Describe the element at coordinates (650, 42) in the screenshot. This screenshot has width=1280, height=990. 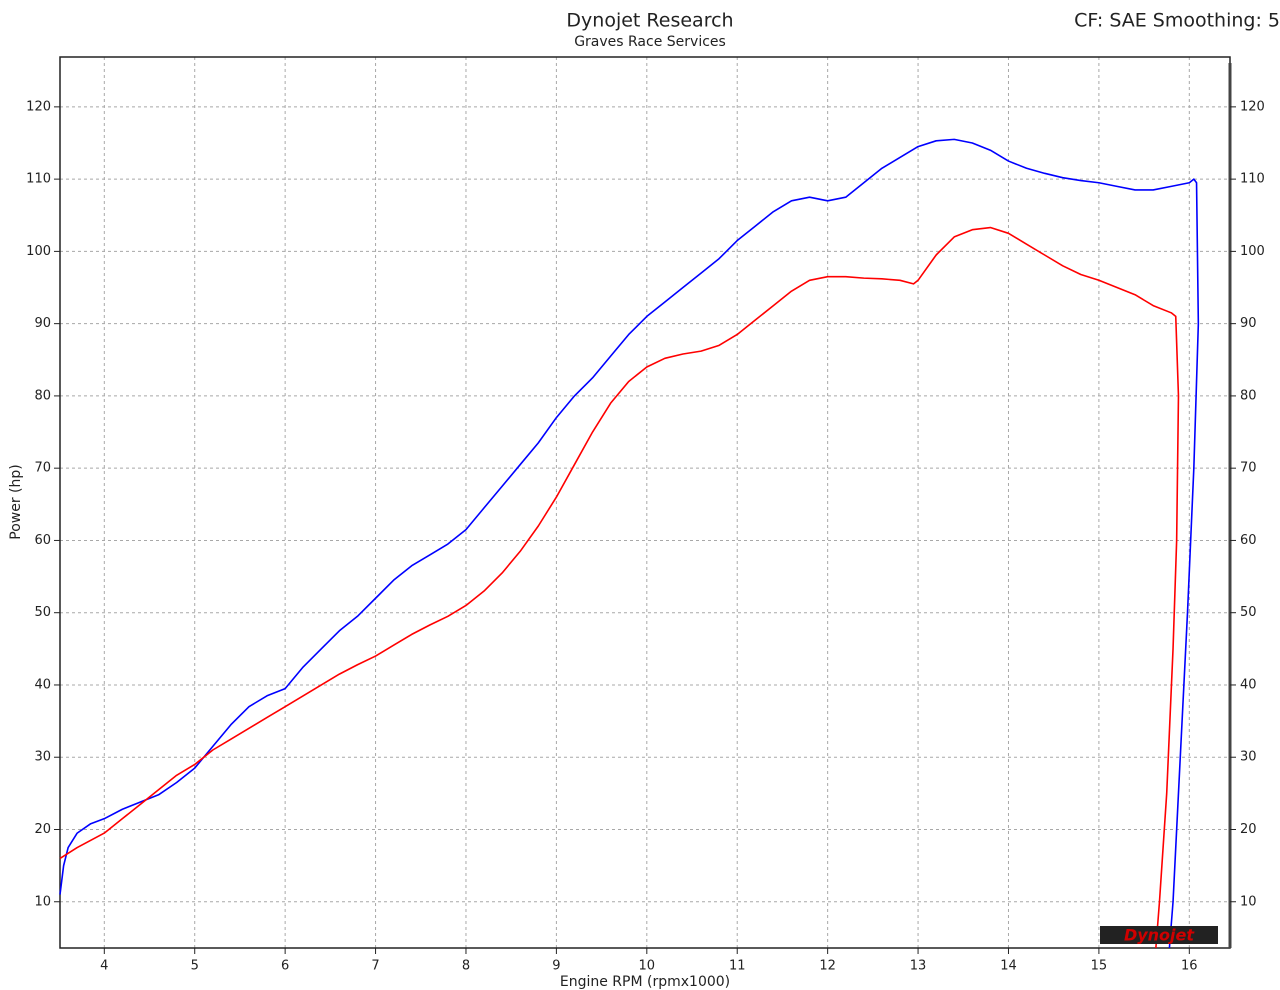
I see `chart-subtitle: Graves Race Services` at that location.